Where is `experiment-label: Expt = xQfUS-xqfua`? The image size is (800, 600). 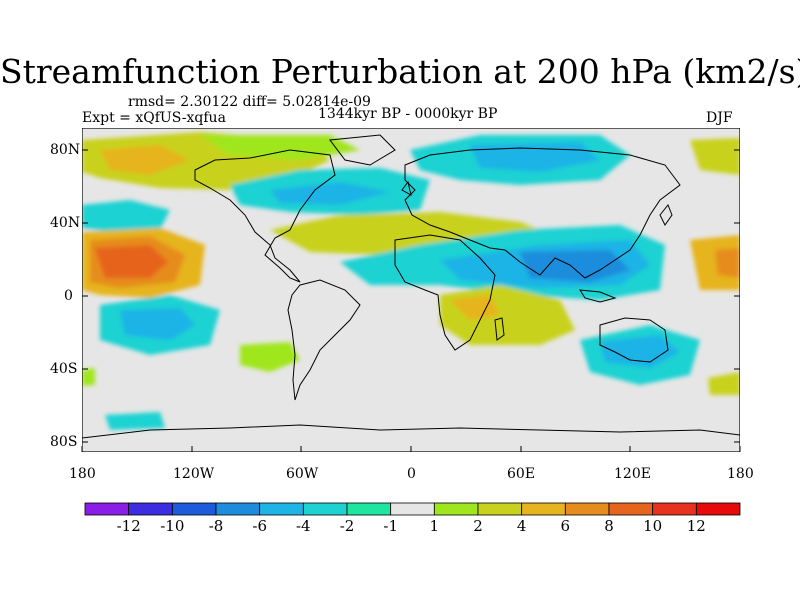
experiment-label: Expt = xQfUS-xqfua is located at coordinates (154, 118).